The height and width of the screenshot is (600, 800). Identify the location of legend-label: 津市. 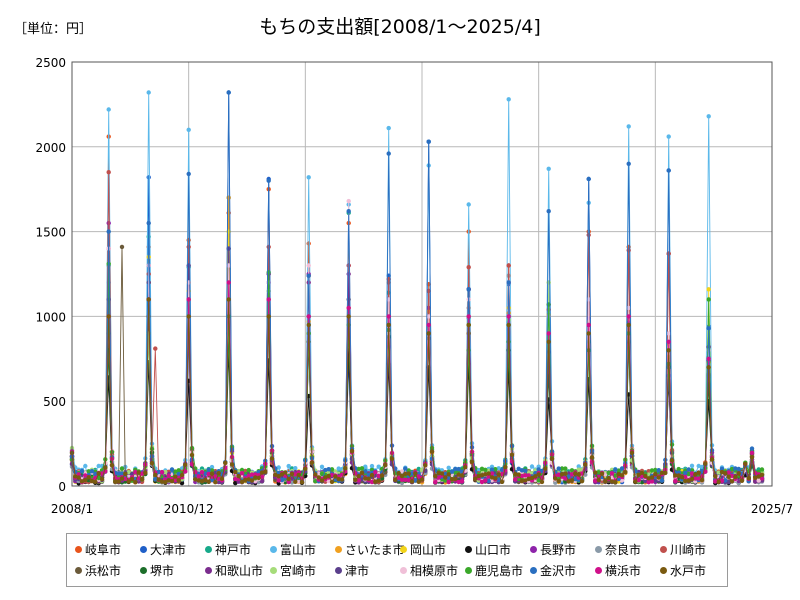
(357, 571).